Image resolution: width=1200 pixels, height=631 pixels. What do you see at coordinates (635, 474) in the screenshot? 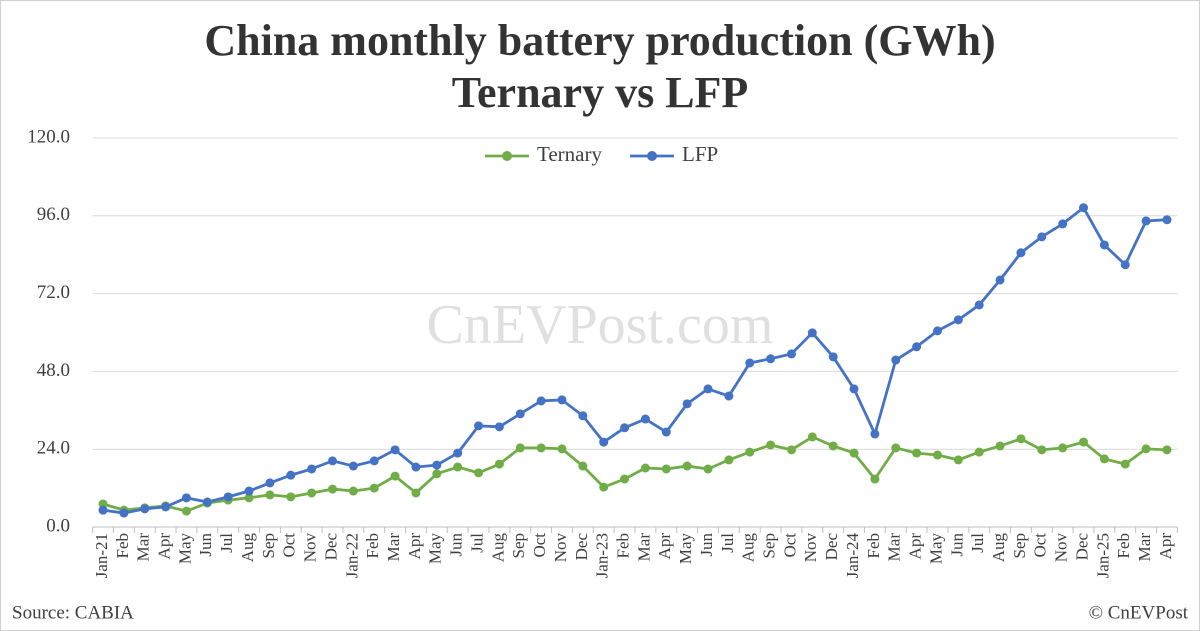
I see `series-line` at bounding box center [635, 474].